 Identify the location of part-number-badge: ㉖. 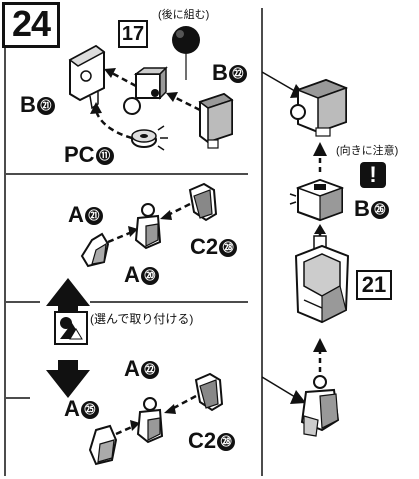
(379, 210).